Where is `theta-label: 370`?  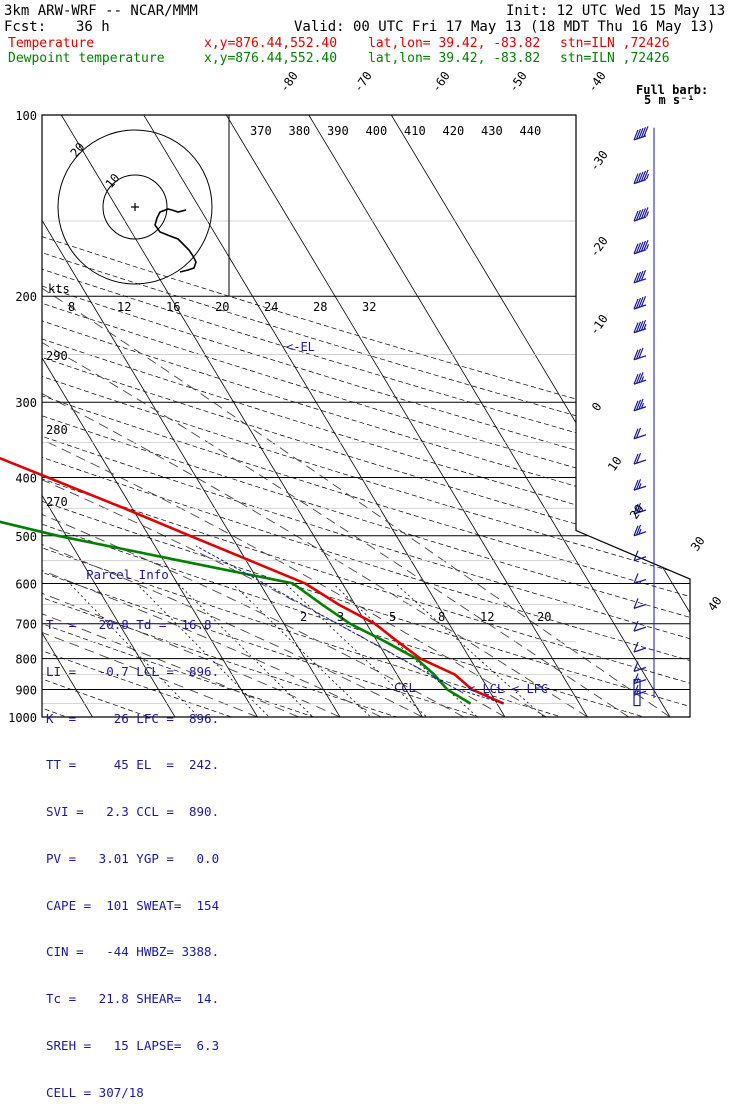 theta-label: 370 is located at coordinates (261, 131).